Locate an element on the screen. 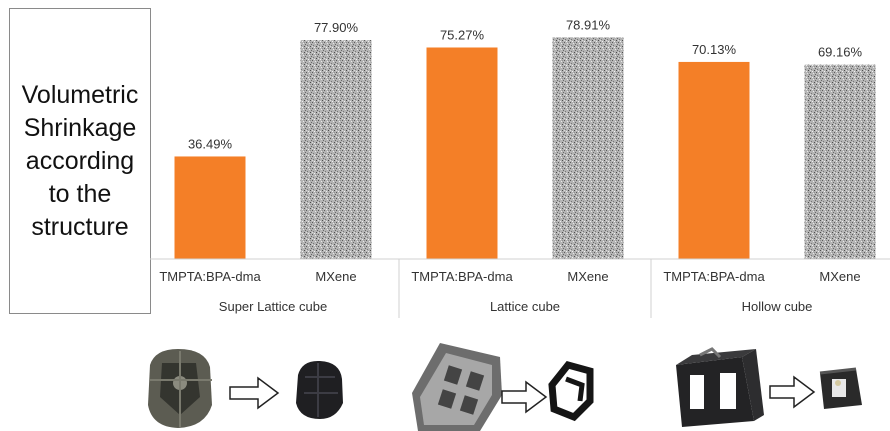 The width and height of the screenshot is (890, 431). data-label: 70.13% is located at coordinates (714, 49).